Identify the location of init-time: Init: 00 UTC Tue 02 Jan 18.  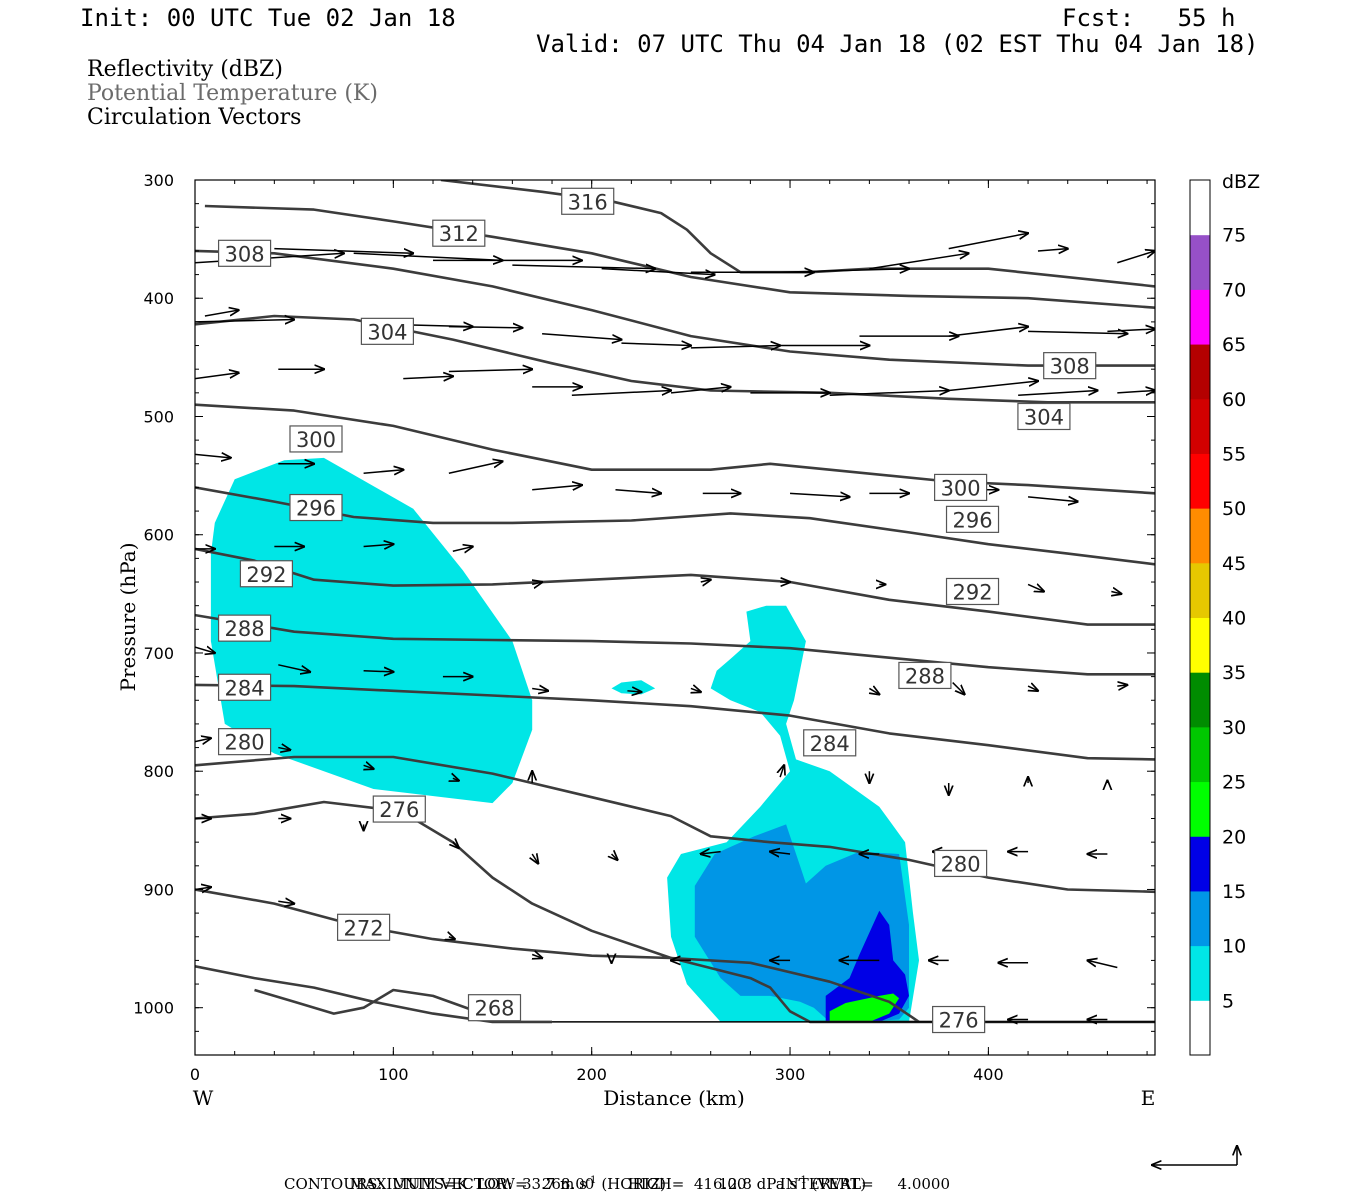
(268, 18).